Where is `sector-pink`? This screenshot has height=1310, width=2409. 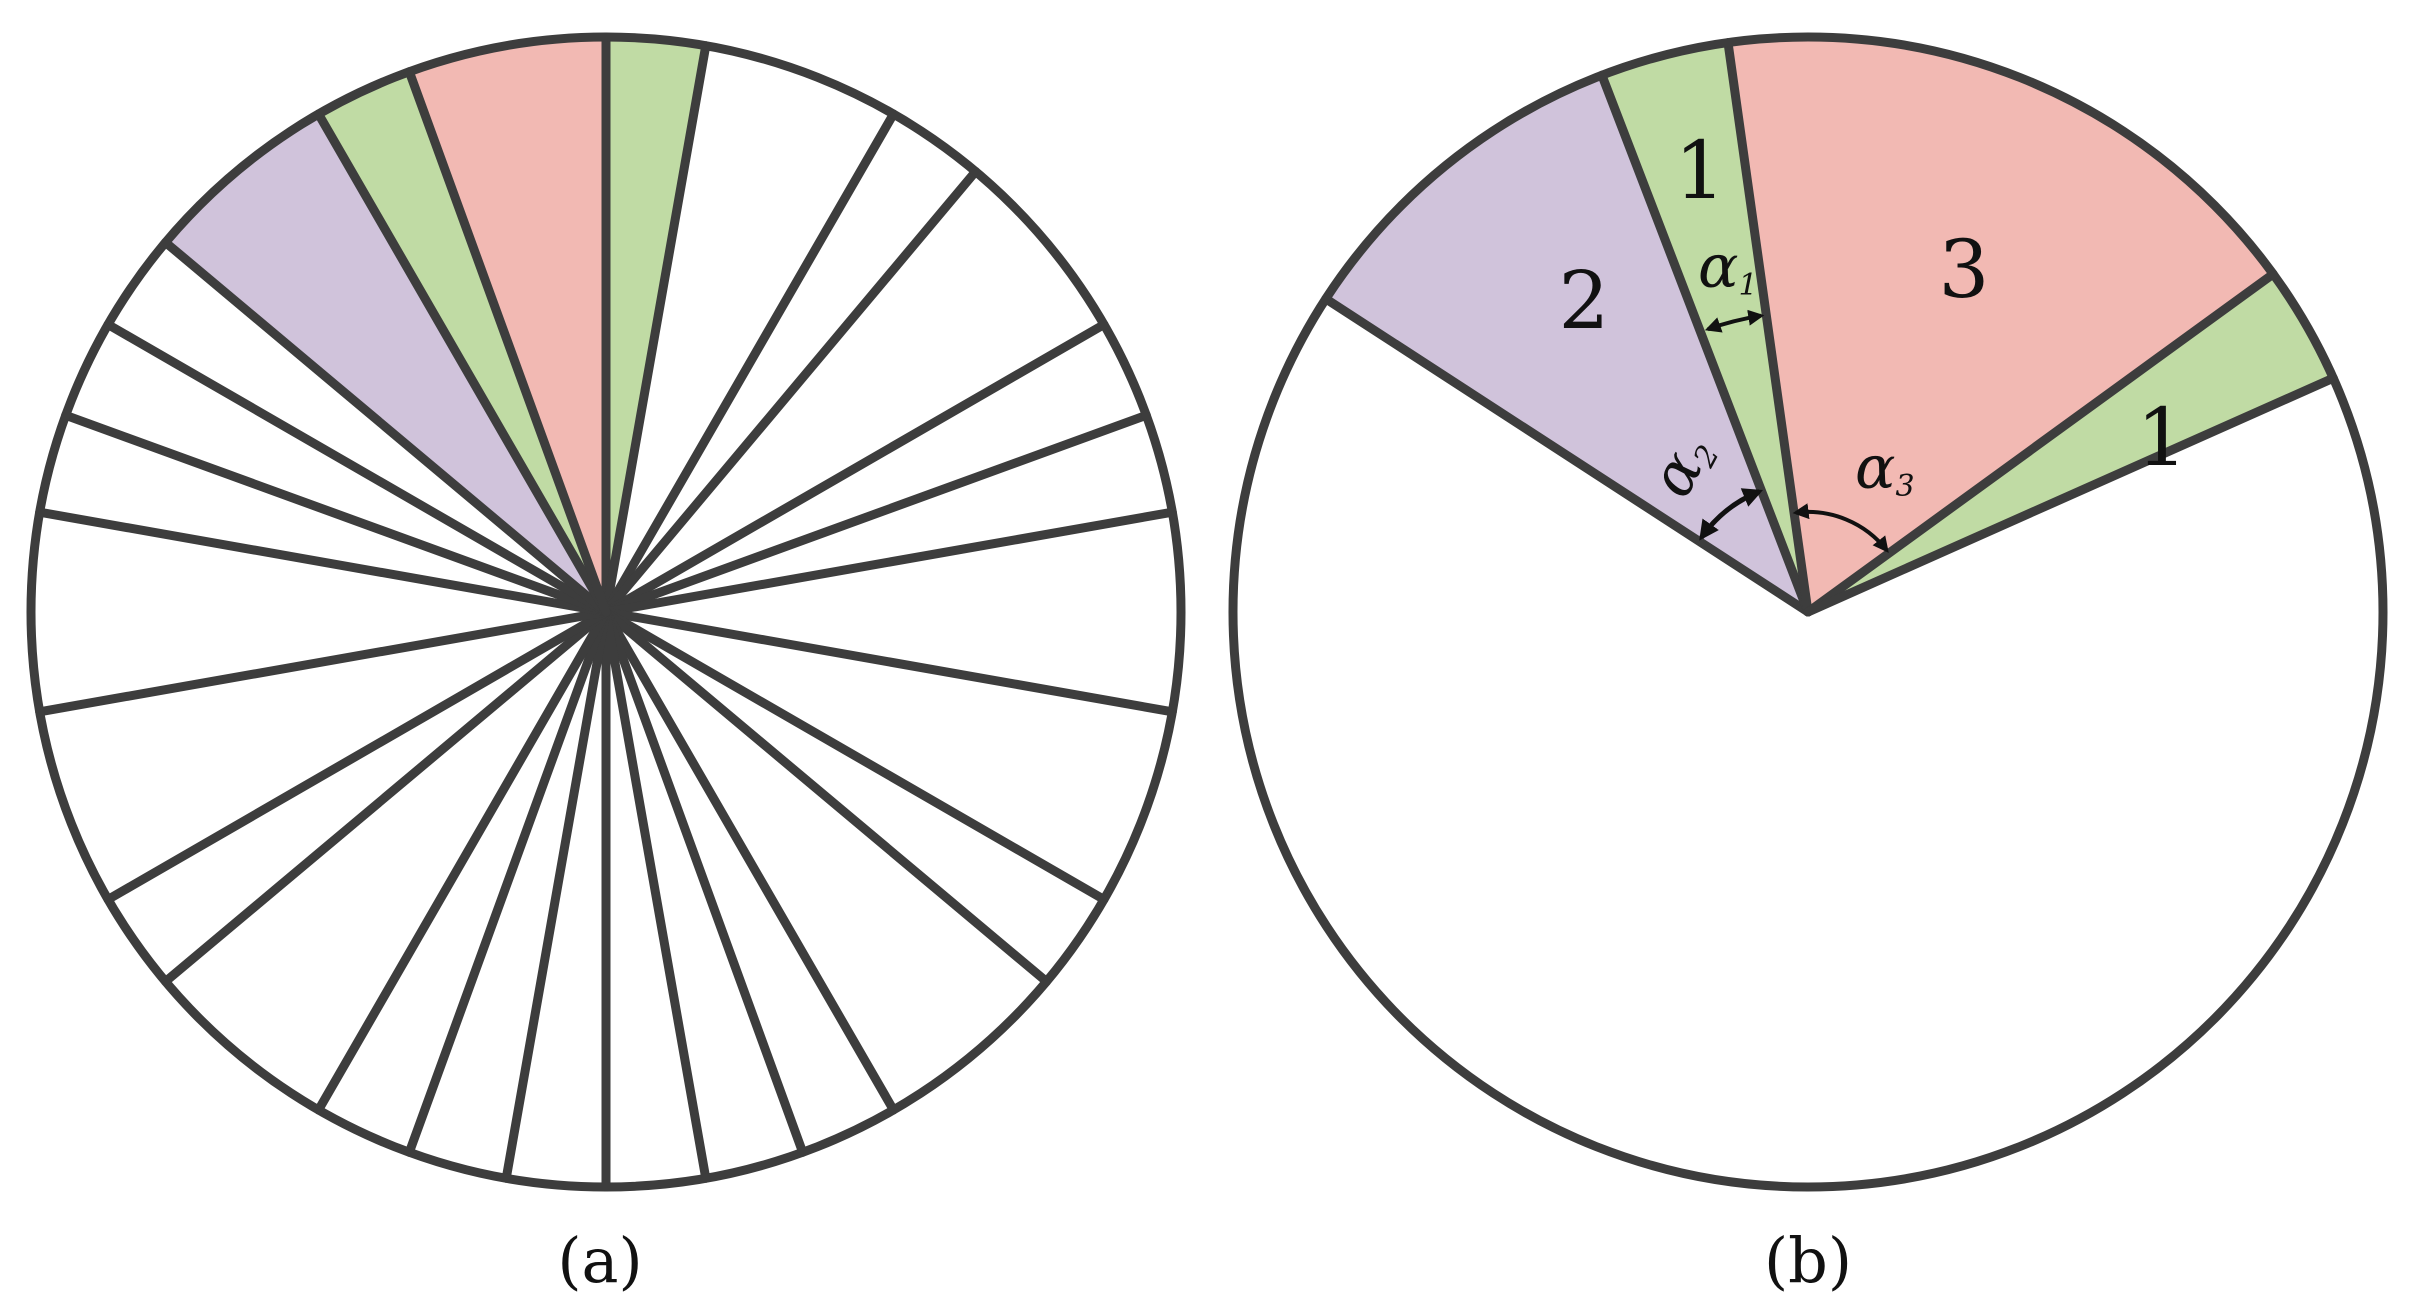
sector-pink is located at coordinates (2001, 324).